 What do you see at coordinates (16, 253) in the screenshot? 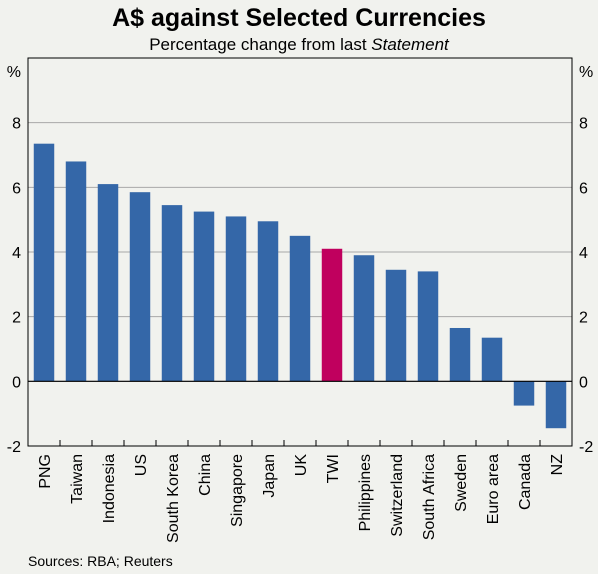
I see `y-tick-label-left: 4` at bounding box center [16, 253].